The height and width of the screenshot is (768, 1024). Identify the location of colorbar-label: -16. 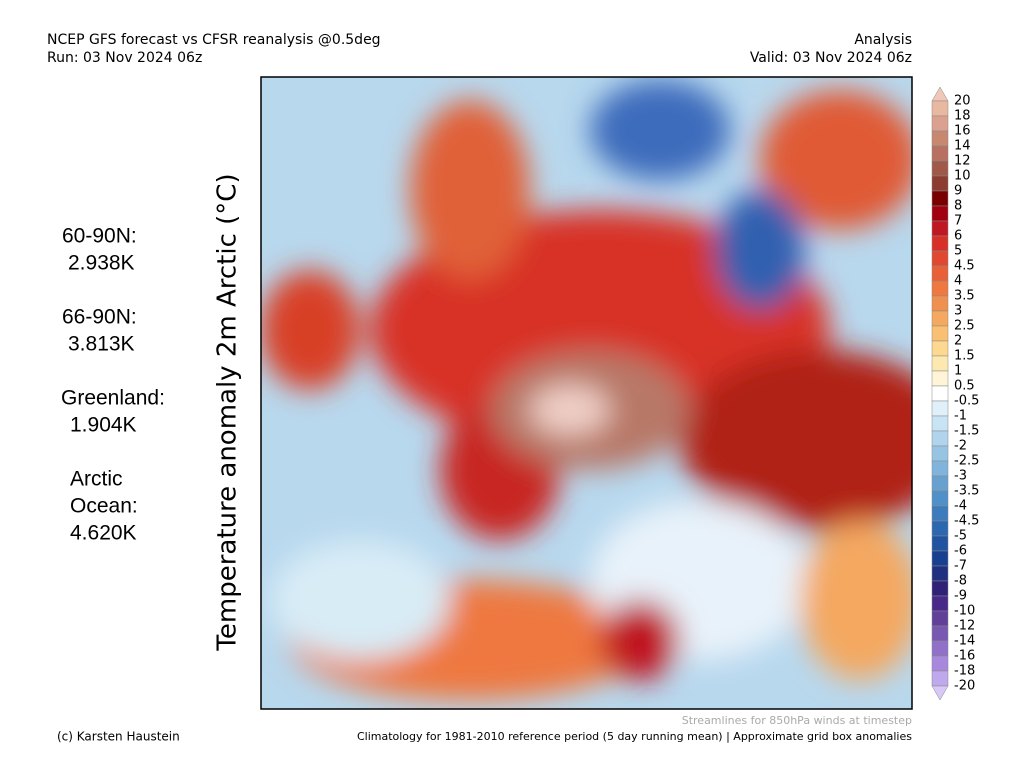
(964, 656).